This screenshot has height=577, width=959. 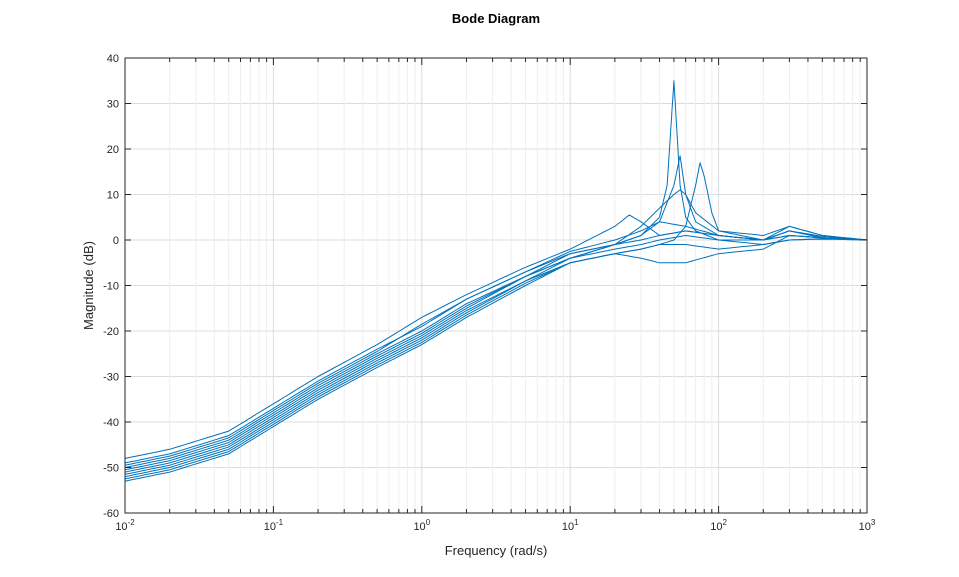 What do you see at coordinates (496, 18) in the screenshot?
I see `chart-title: Bode Diagram` at bounding box center [496, 18].